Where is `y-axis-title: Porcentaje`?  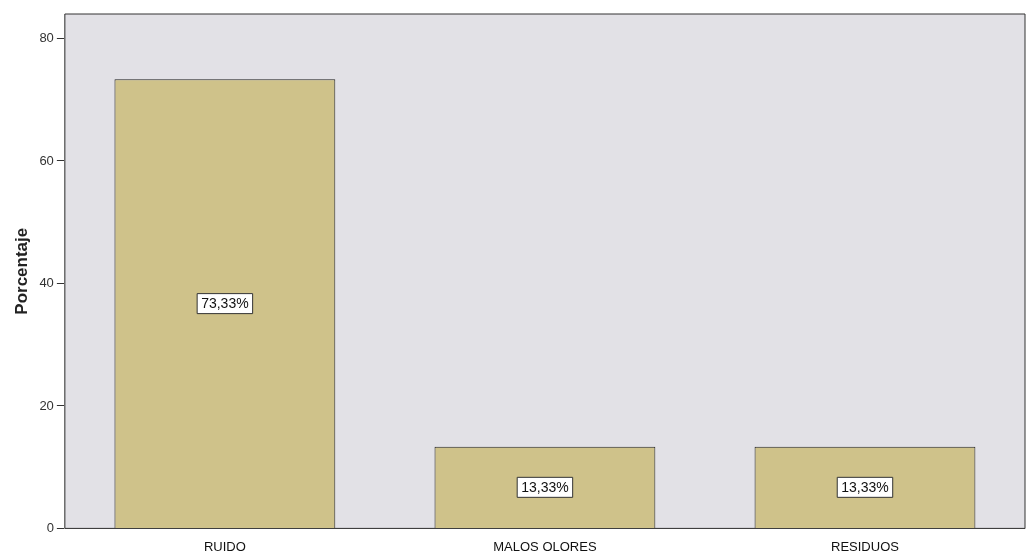
y-axis-title: Porcentaje is located at coordinates (21, 271).